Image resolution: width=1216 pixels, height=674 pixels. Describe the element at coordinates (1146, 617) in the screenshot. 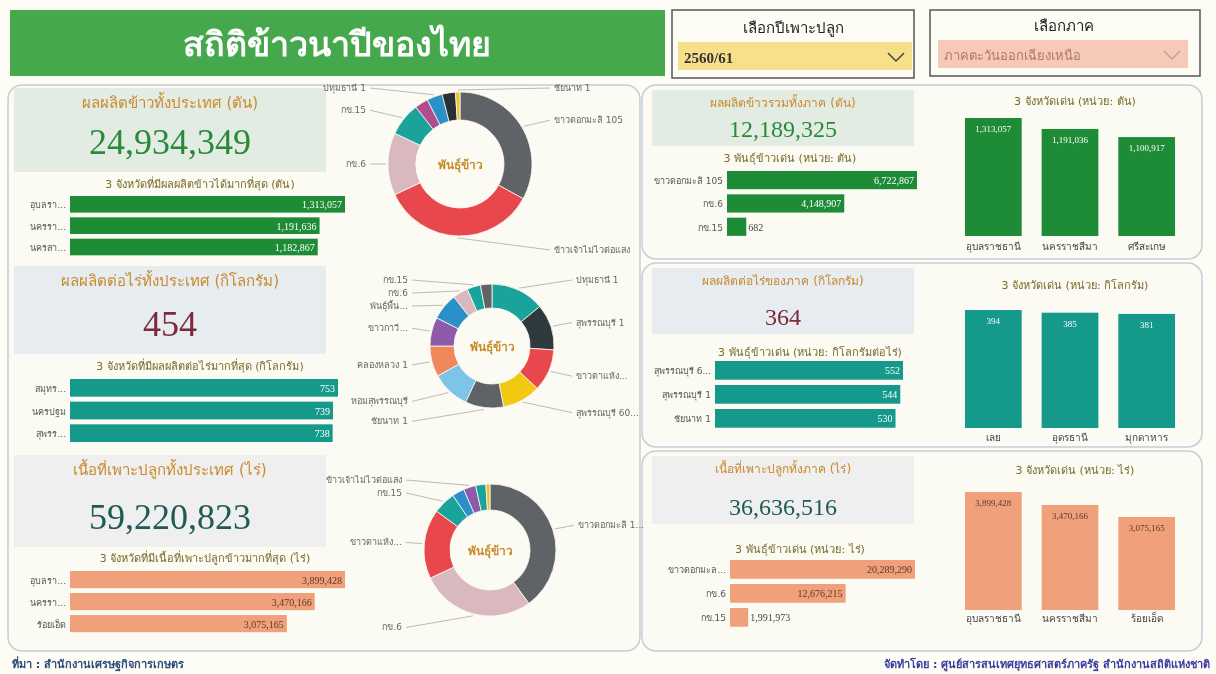

I see `x-tick-label: ร้อยเอ็ด` at that location.